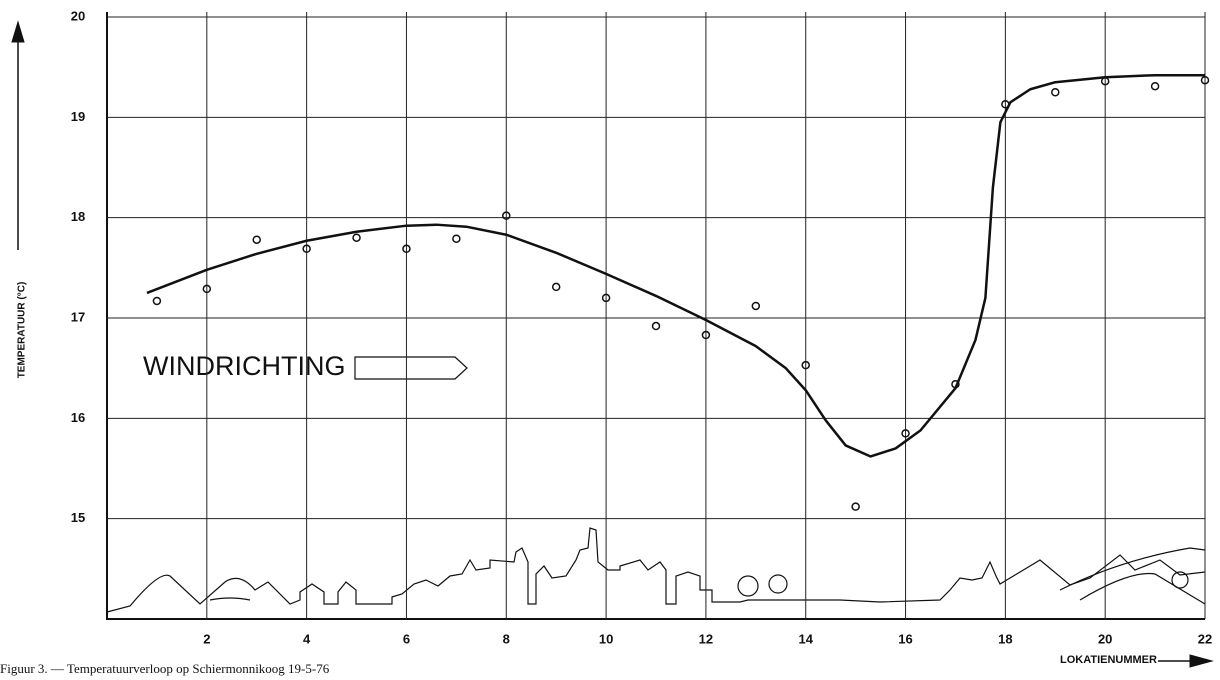  What do you see at coordinates (244, 366) in the screenshot?
I see `annotation: WINDRICHTING` at bounding box center [244, 366].